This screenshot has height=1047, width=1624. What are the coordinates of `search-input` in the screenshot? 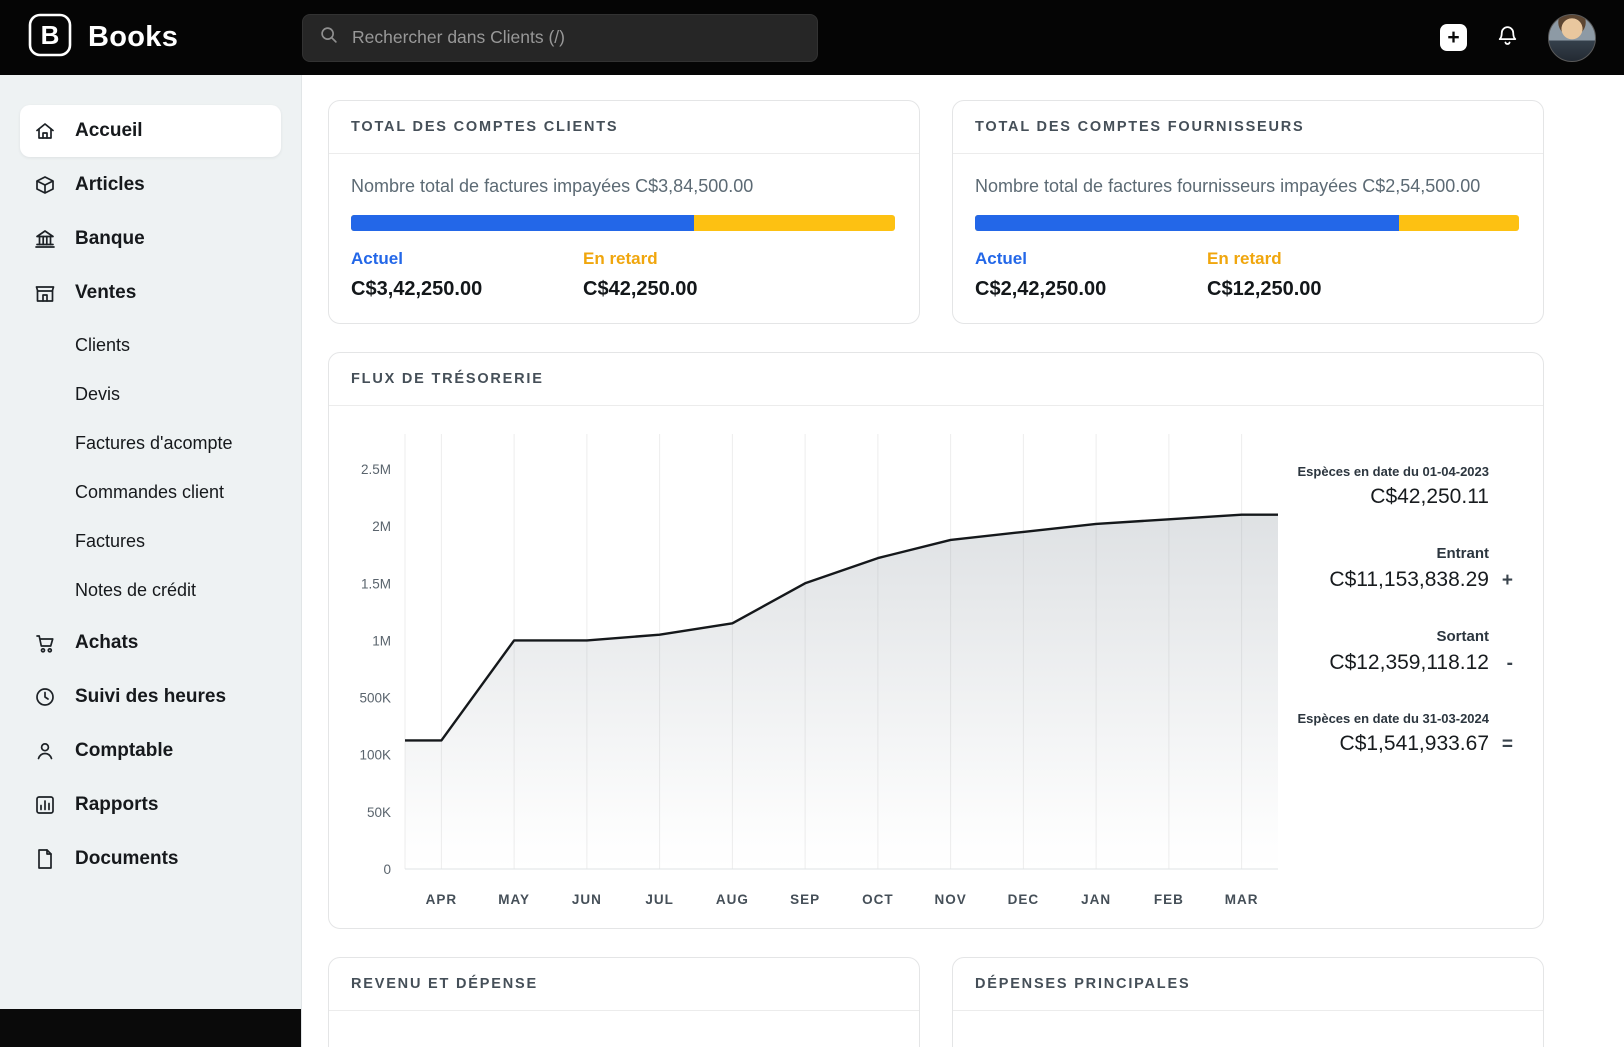 It's located at (577, 37).